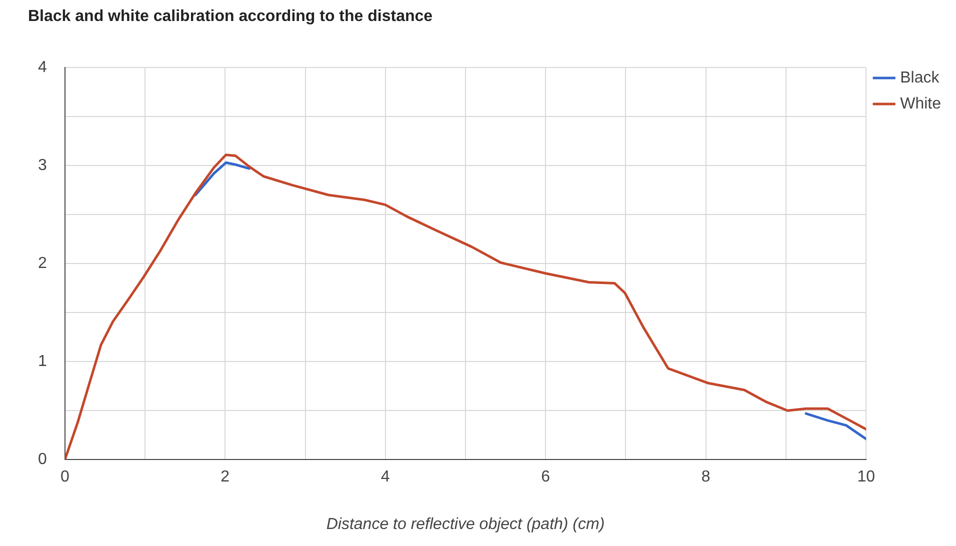  What do you see at coordinates (42, 165) in the screenshot?
I see `y-tick-label: 3` at bounding box center [42, 165].